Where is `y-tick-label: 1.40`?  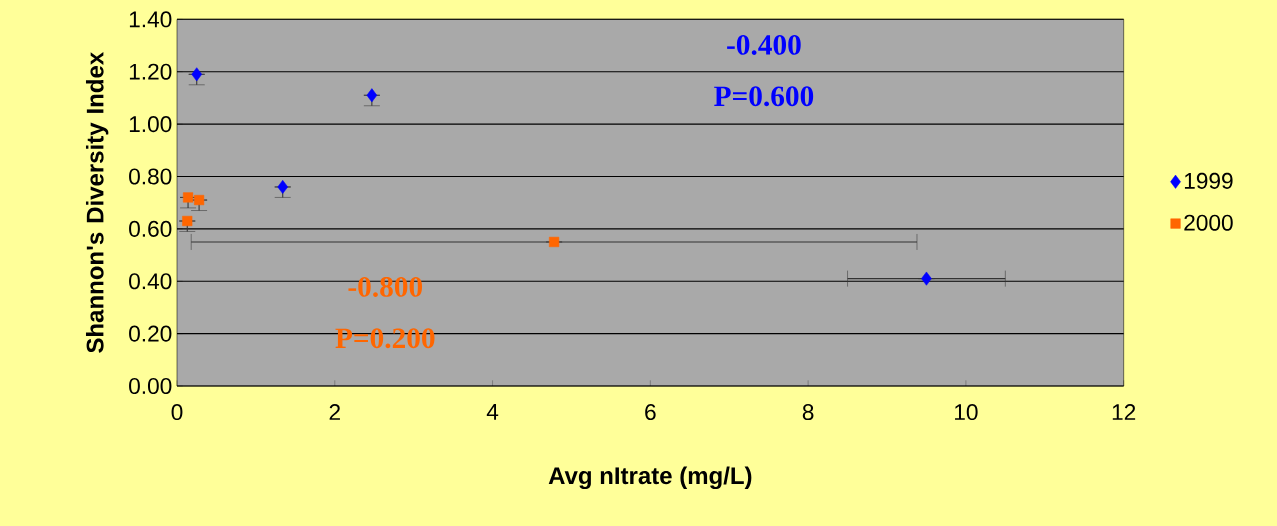
y-tick-label: 1.40 is located at coordinates (150, 19).